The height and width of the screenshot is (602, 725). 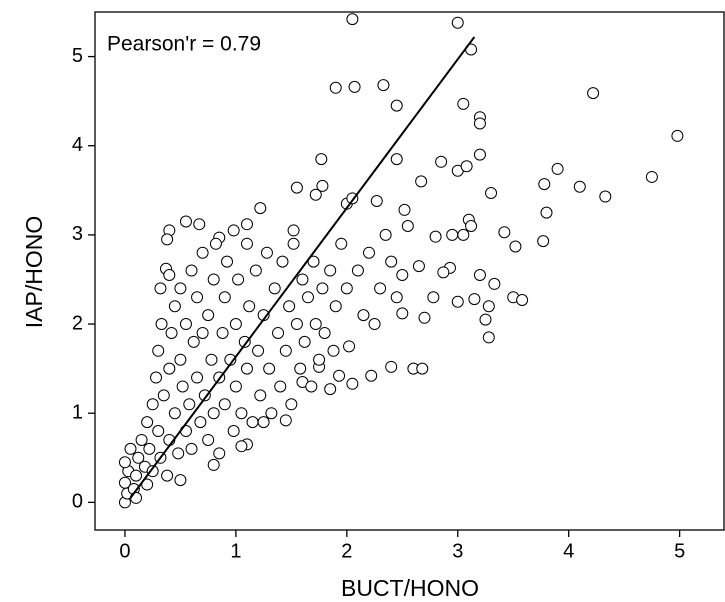 I want to click on y-tick-label: 1, so click(x=77, y=412).